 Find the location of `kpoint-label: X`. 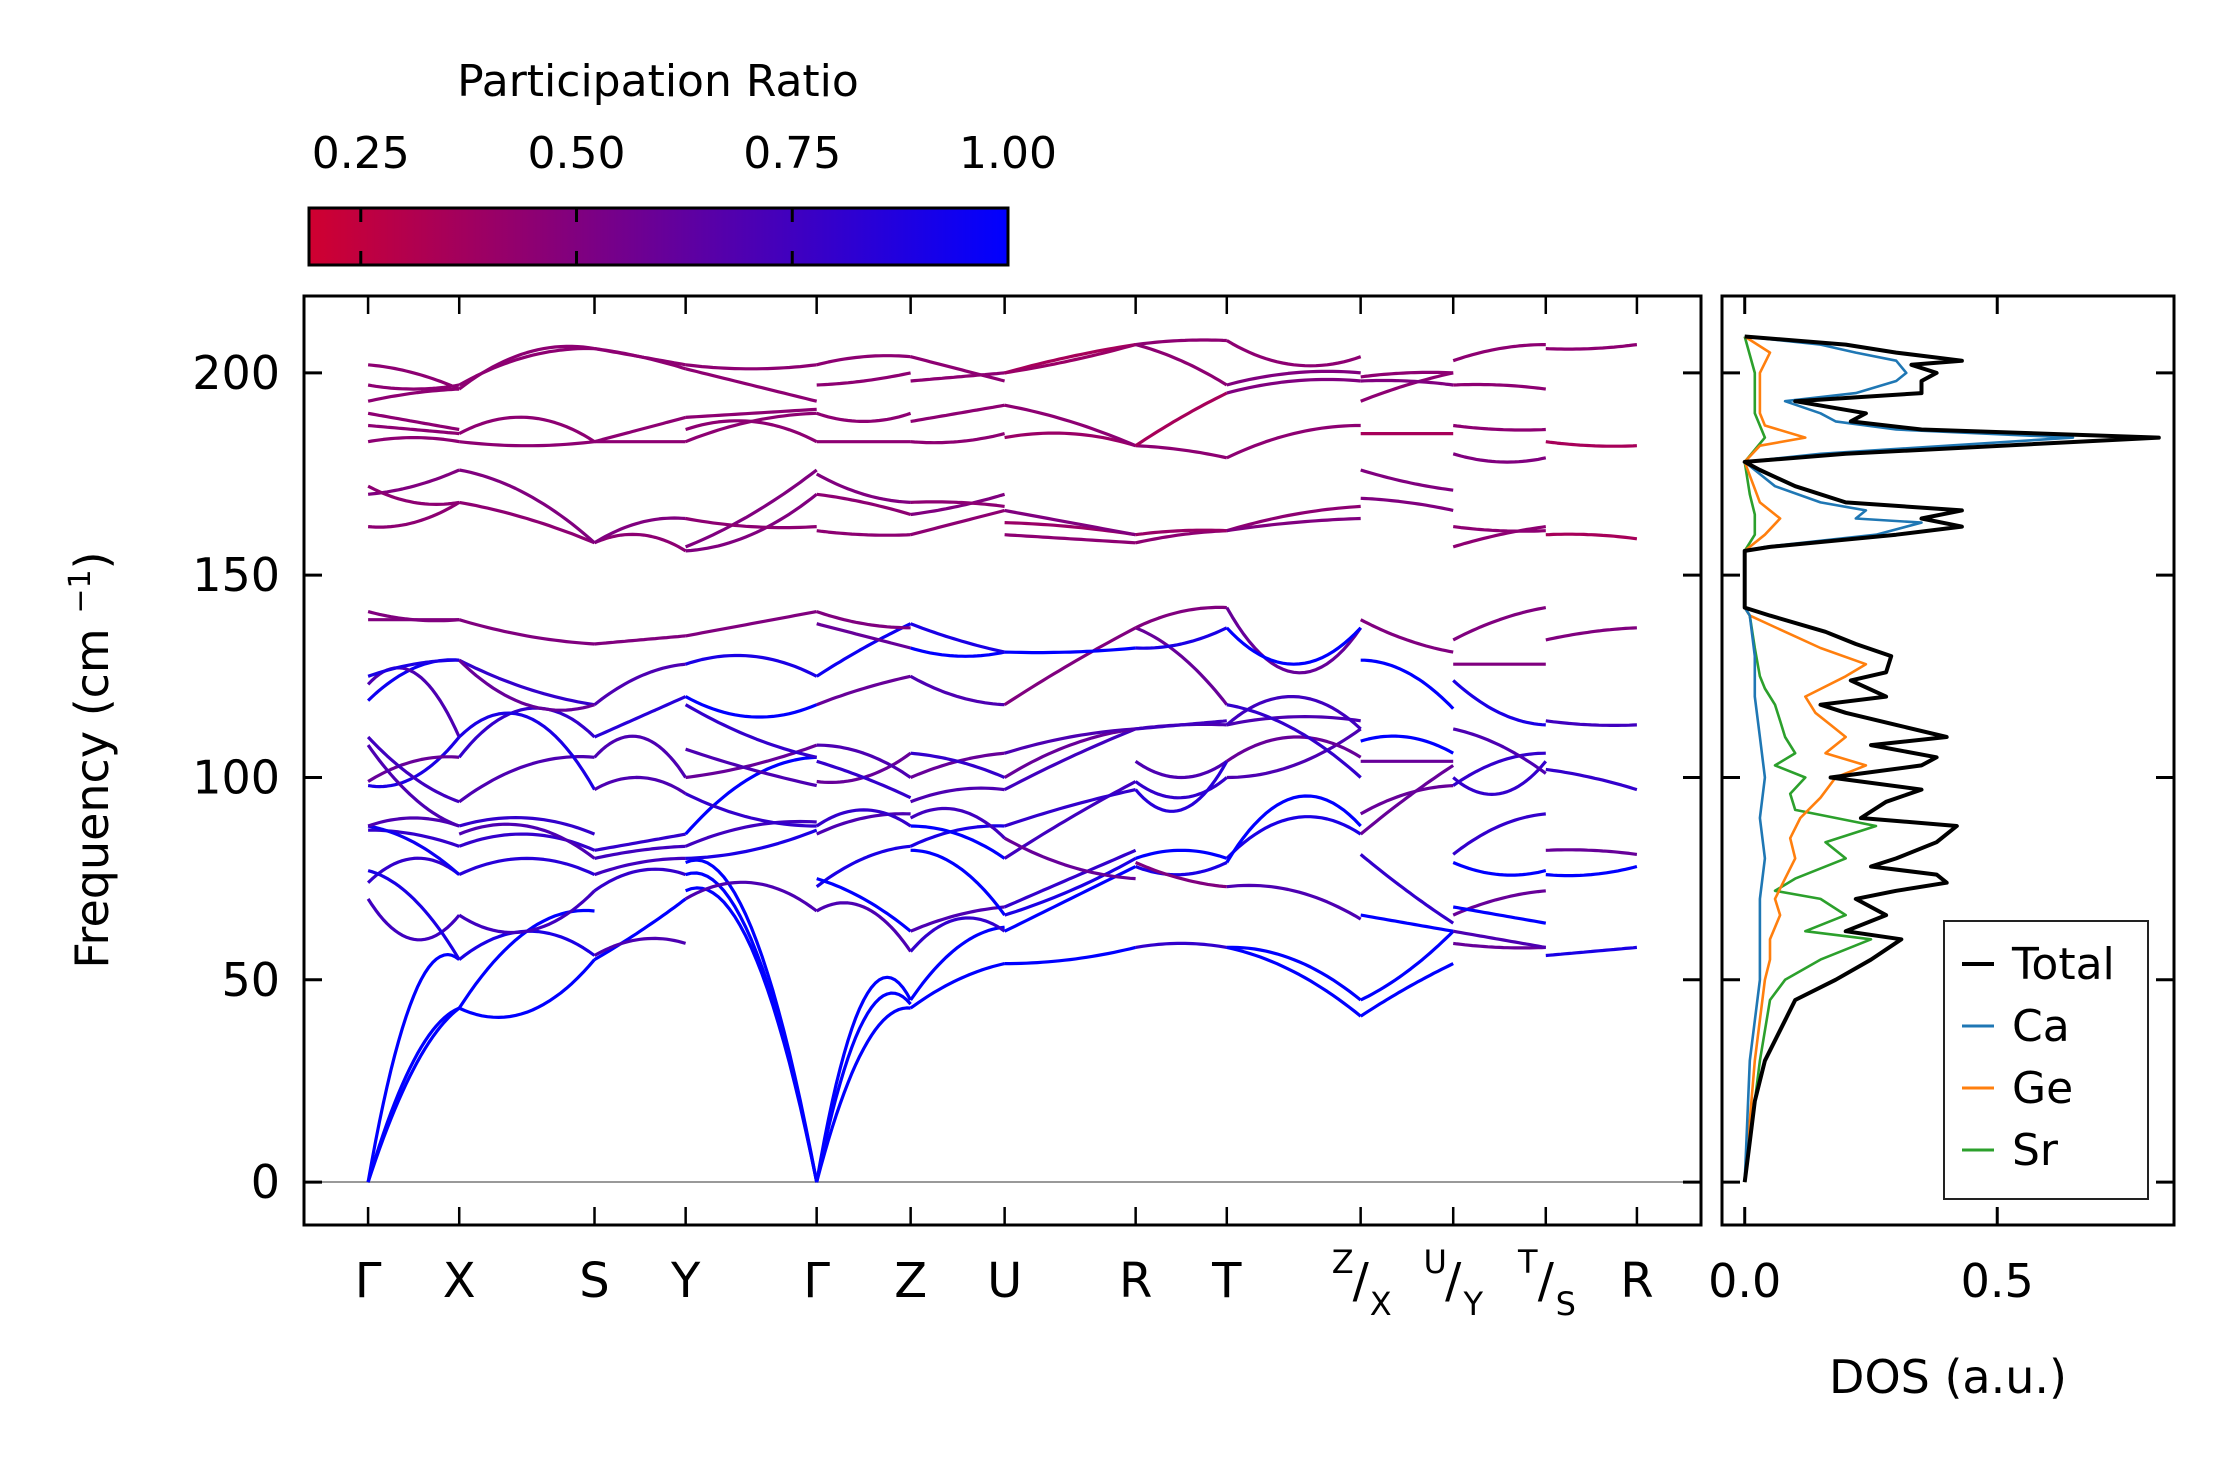

kpoint-label: X is located at coordinates (459, 1281).